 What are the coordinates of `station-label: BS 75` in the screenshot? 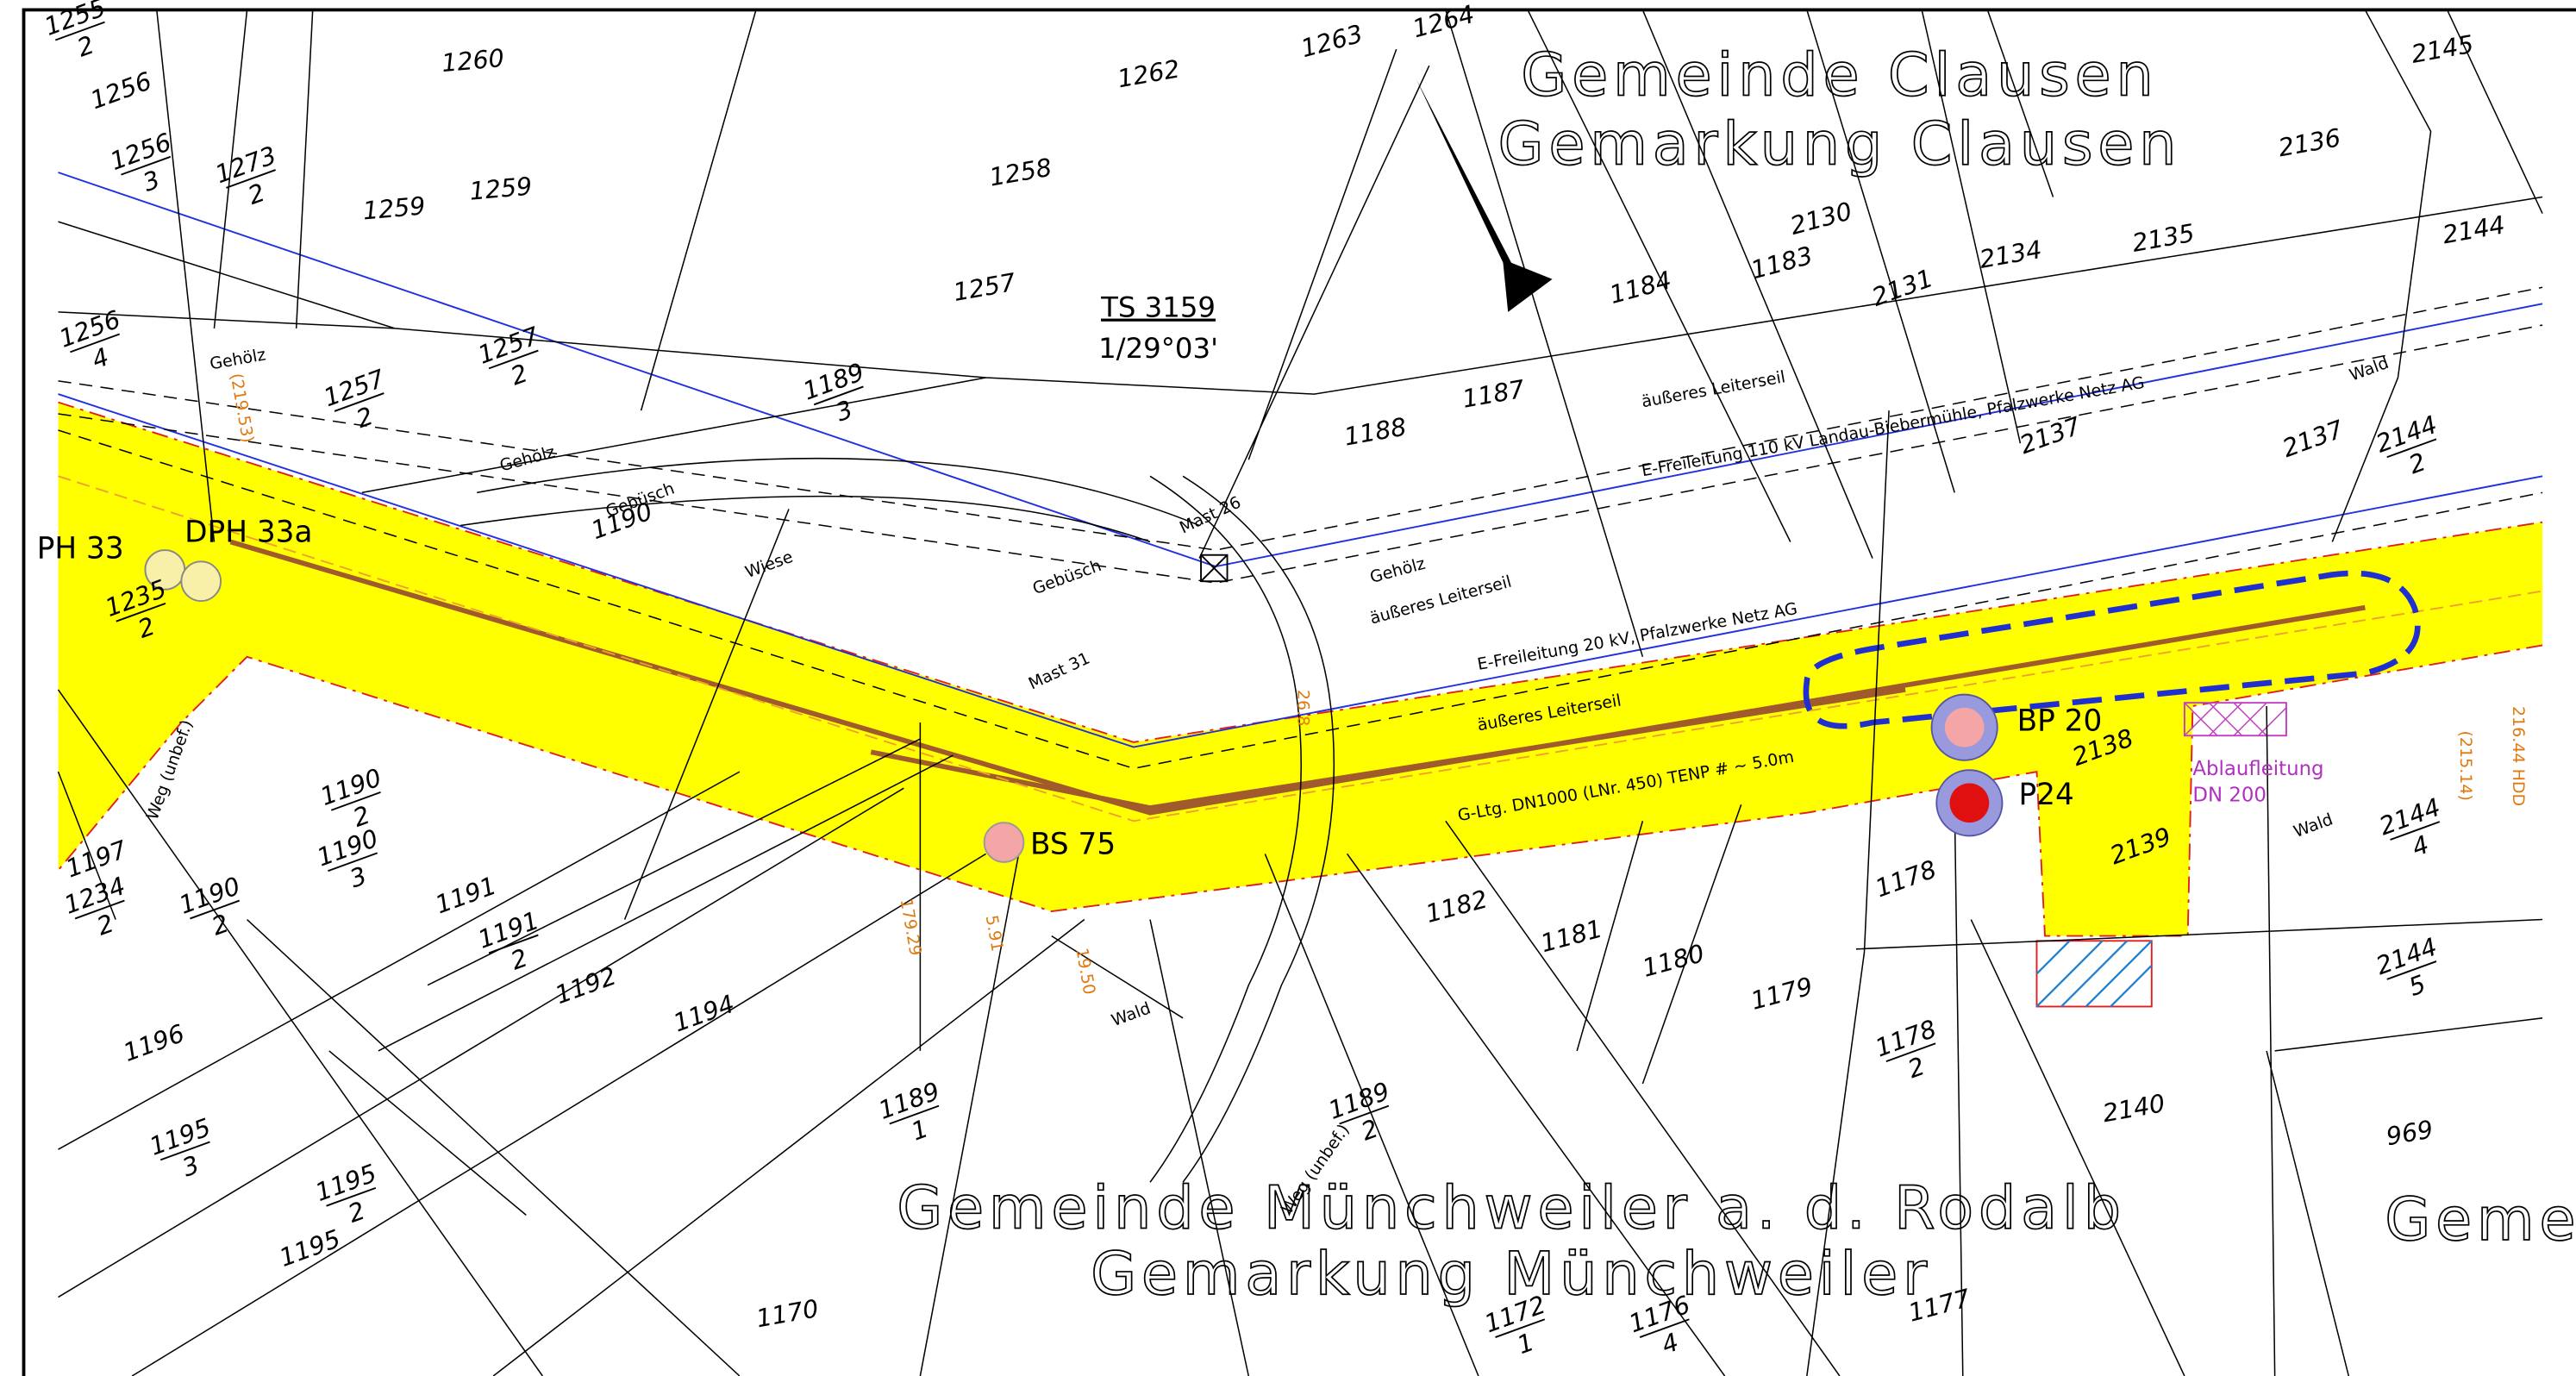 It's located at (1073, 844).